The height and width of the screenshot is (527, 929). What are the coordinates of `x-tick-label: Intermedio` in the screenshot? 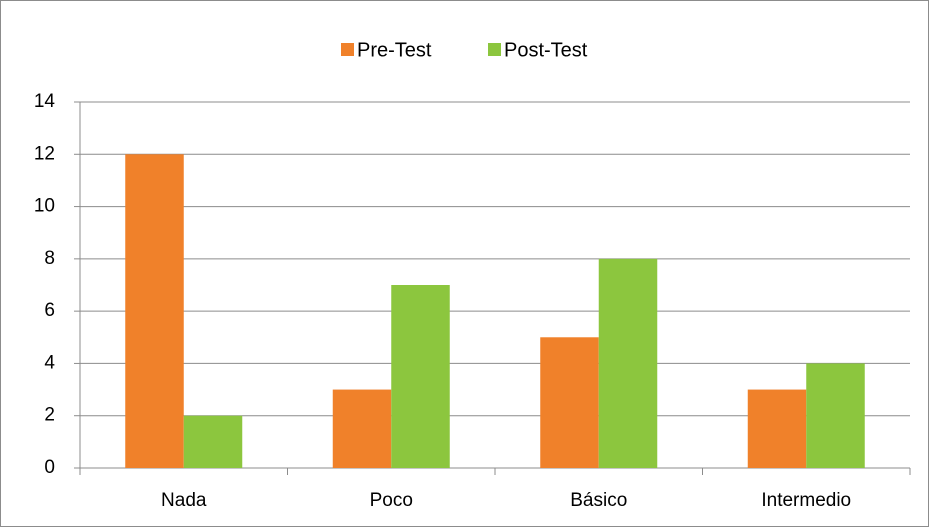 It's located at (806, 500).